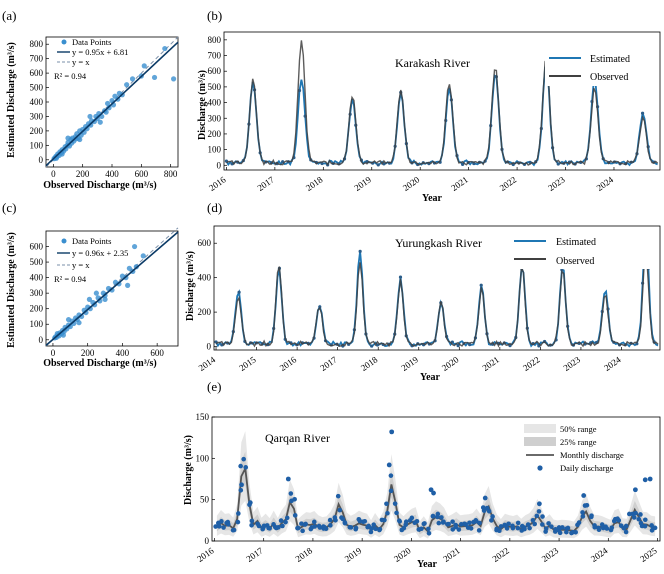 The width and height of the screenshot is (664, 574). Describe the element at coordinates (215, 150) in the screenshot. I see `chart-b-ytick-label: 100` at that location.